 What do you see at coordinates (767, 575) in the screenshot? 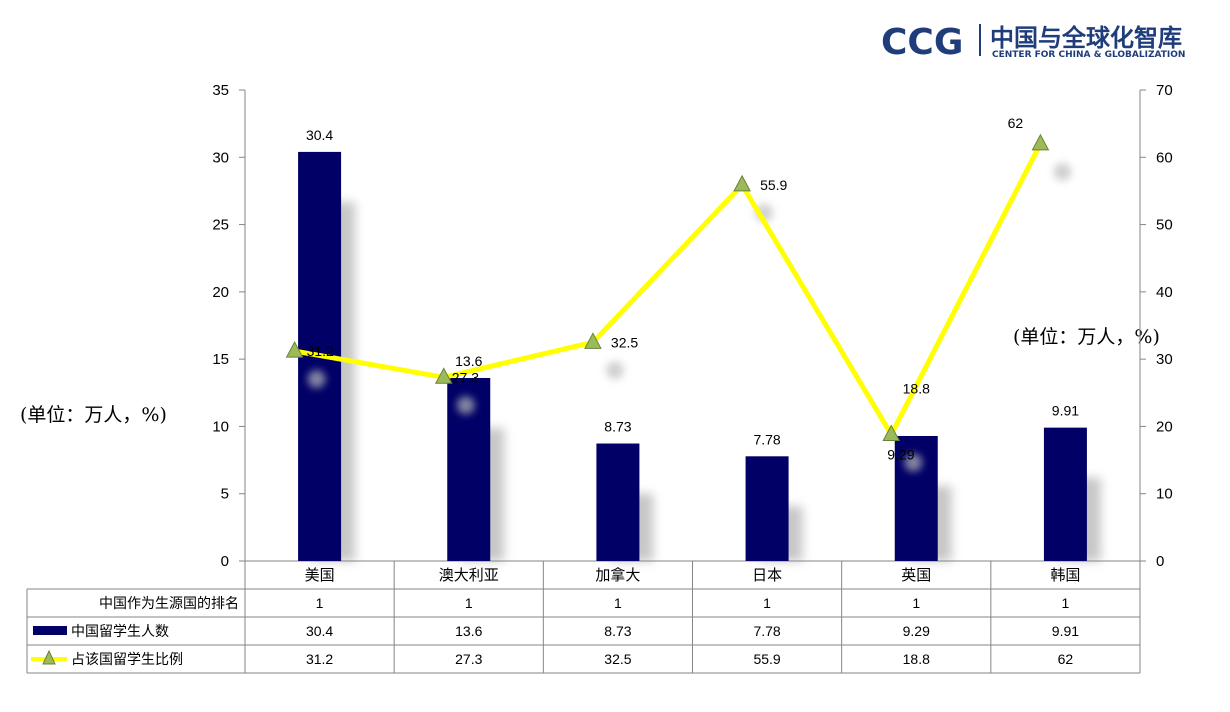
I see `category-label: 日本` at bounding box center [767, 575].